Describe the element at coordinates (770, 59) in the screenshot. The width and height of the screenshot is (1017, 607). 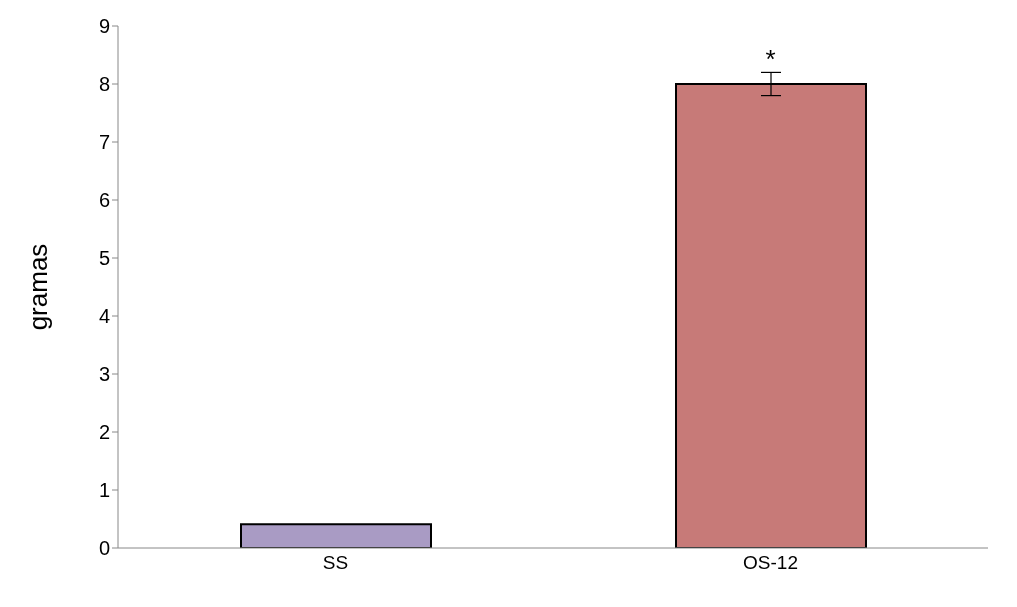
I see `annotation: *` at that location.